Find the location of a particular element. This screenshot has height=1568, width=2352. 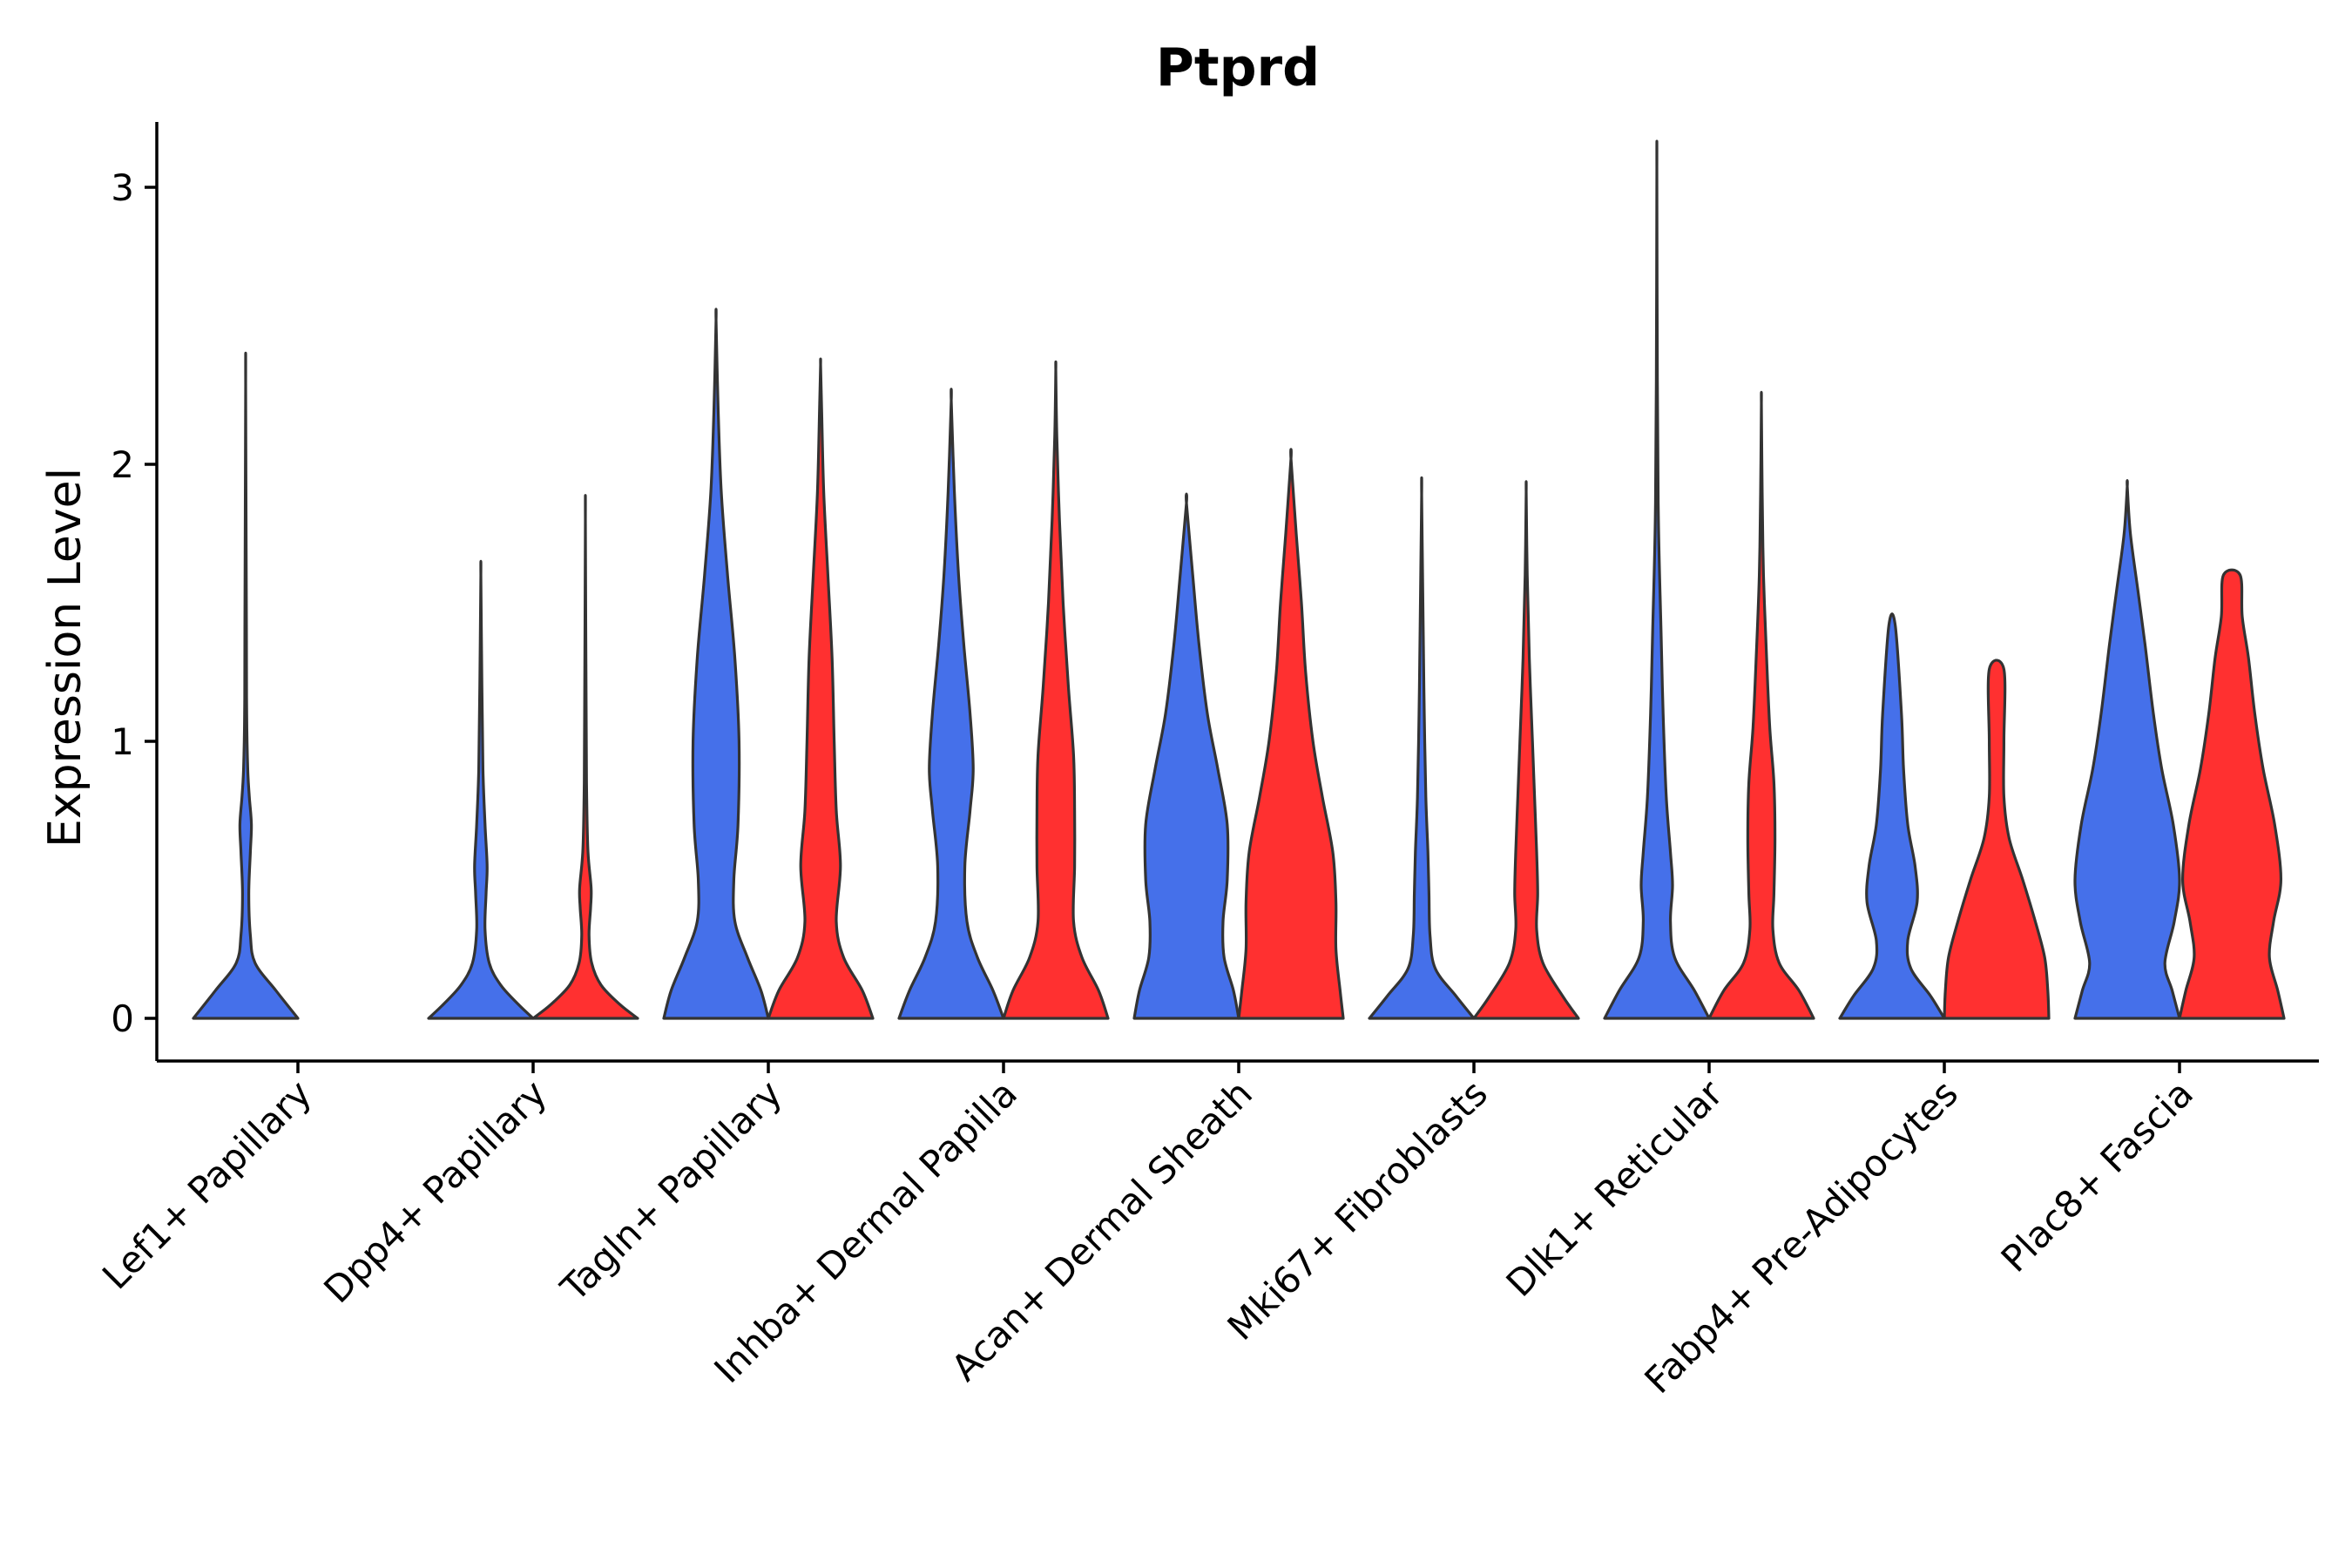

x-tick-label: Tagln+ Papillary is located at coordinates (671, 1190).